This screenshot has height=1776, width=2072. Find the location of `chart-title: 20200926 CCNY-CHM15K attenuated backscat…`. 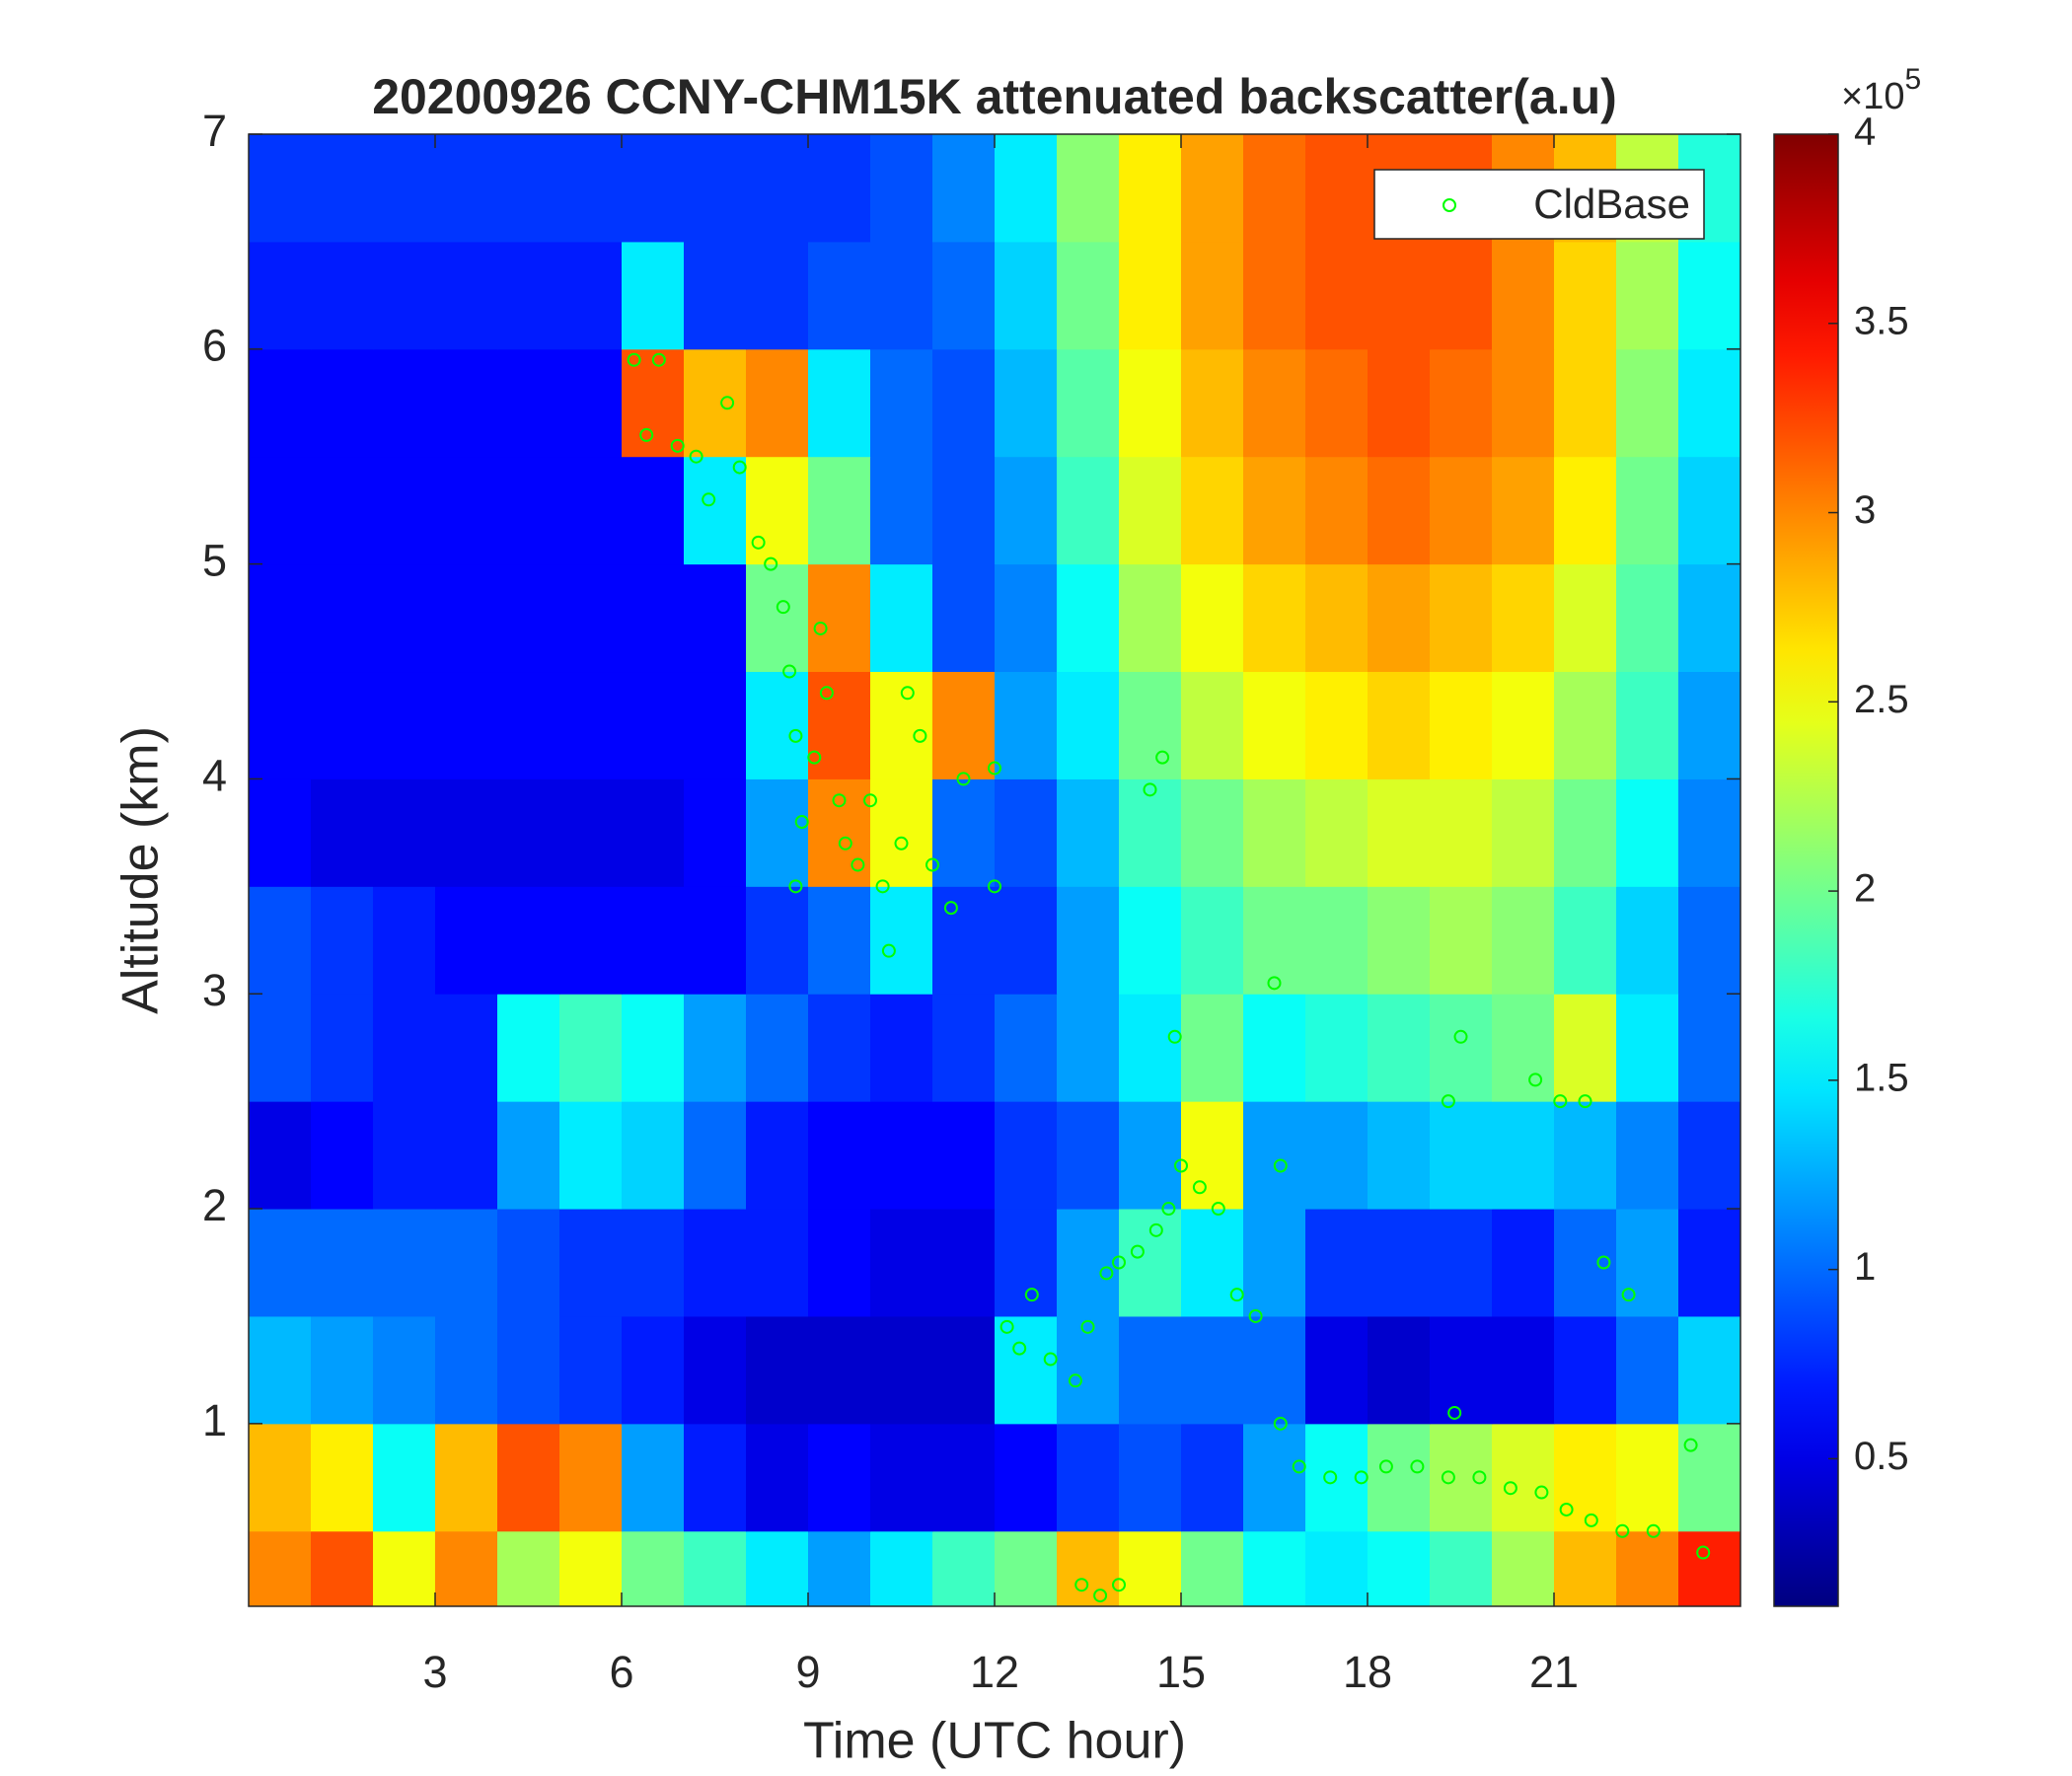

chart-title: 20200926 CCNY-CHM15K attenuated backscat… is located at coordinates (995, 97).